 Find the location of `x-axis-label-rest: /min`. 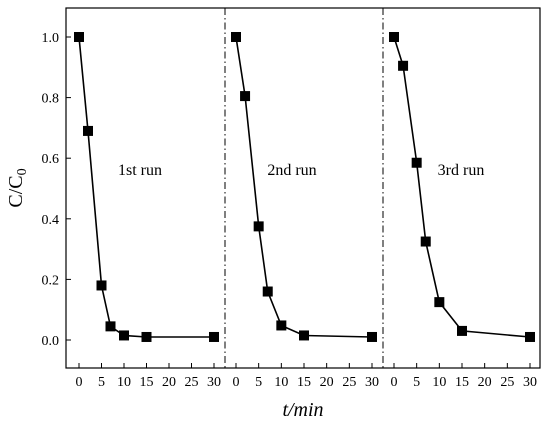

x-axis-label-rest: /min is located at coordinates (305, 410).